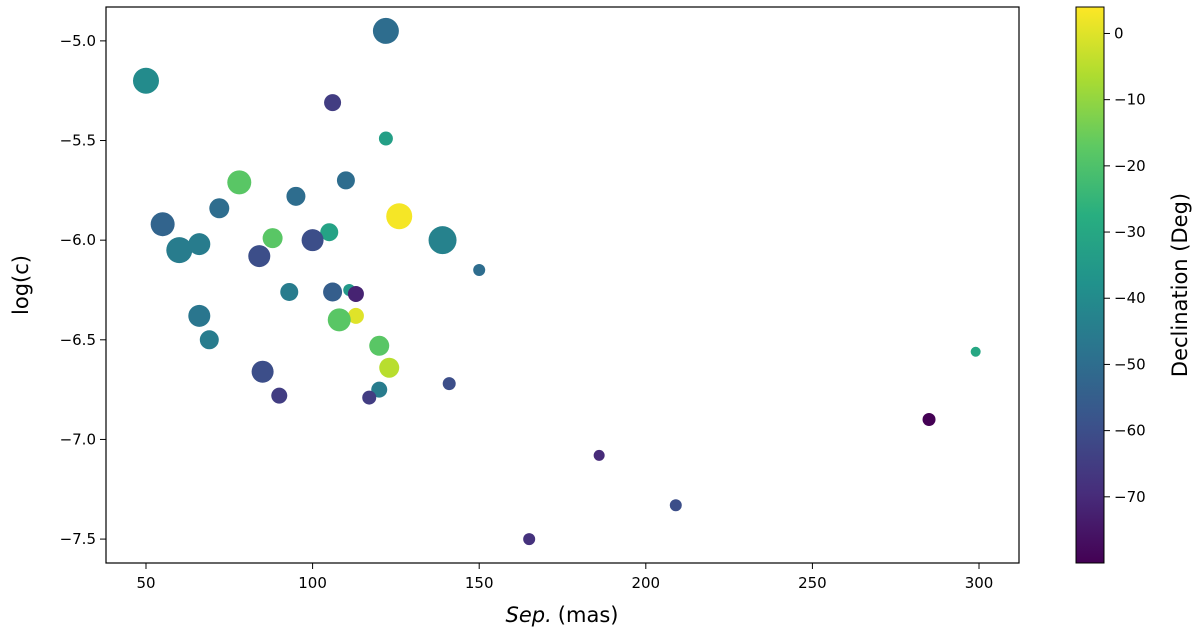 This screenshot has height=635, width=1200. Describe the element at coordinates (78, 141) in the screenshot. I see `y-tick-label: −5.5` at that location.